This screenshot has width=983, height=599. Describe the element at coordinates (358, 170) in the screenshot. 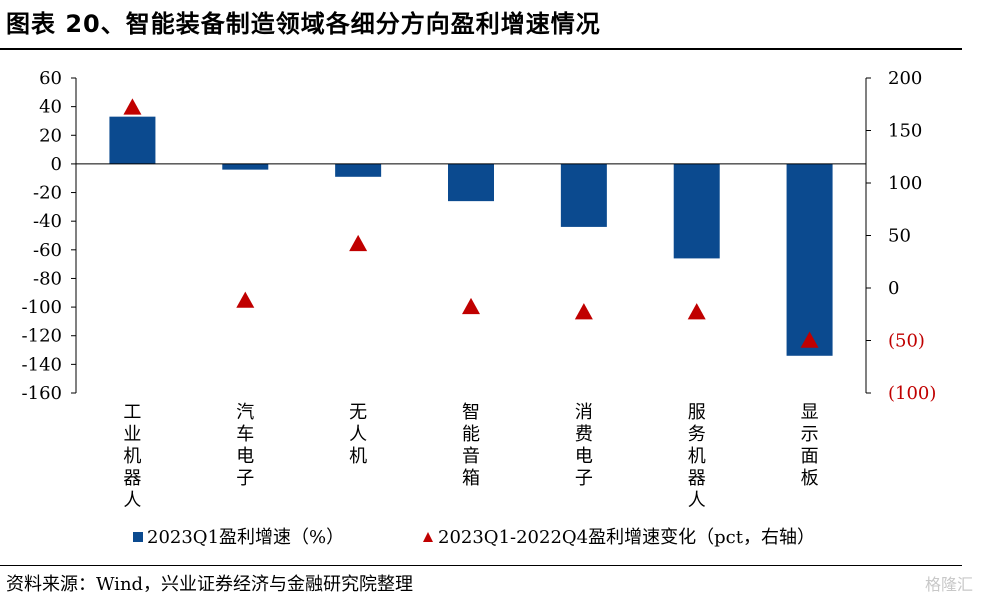

I see `bar-无人机` at that location.